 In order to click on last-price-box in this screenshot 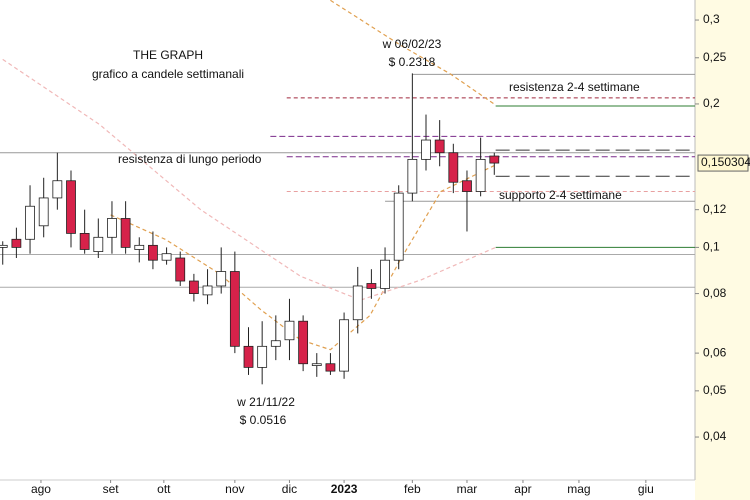, I will do `click(723, 163)`.